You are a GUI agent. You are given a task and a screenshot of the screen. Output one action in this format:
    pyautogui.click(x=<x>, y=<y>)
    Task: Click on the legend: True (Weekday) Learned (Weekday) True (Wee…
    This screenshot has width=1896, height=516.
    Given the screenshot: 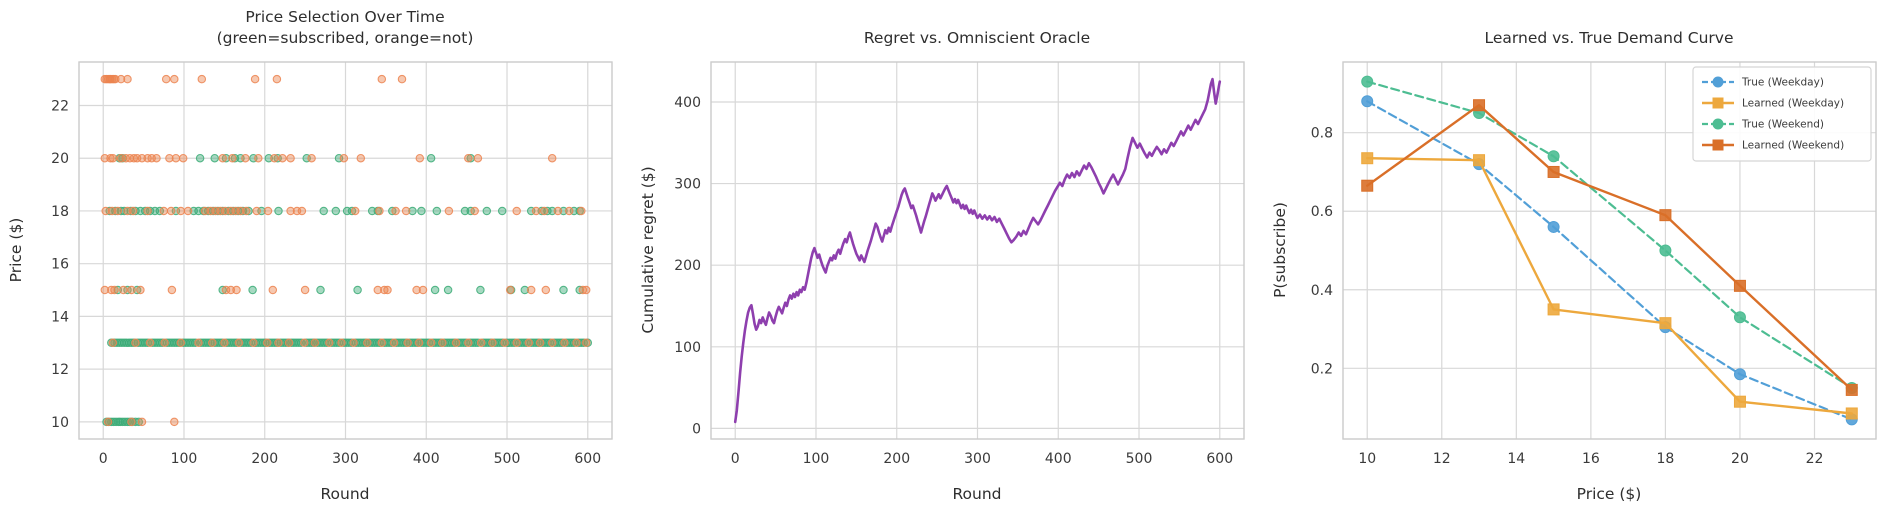 What is the action you would take?
    pyautogui.click(x=1782, y=114)
    